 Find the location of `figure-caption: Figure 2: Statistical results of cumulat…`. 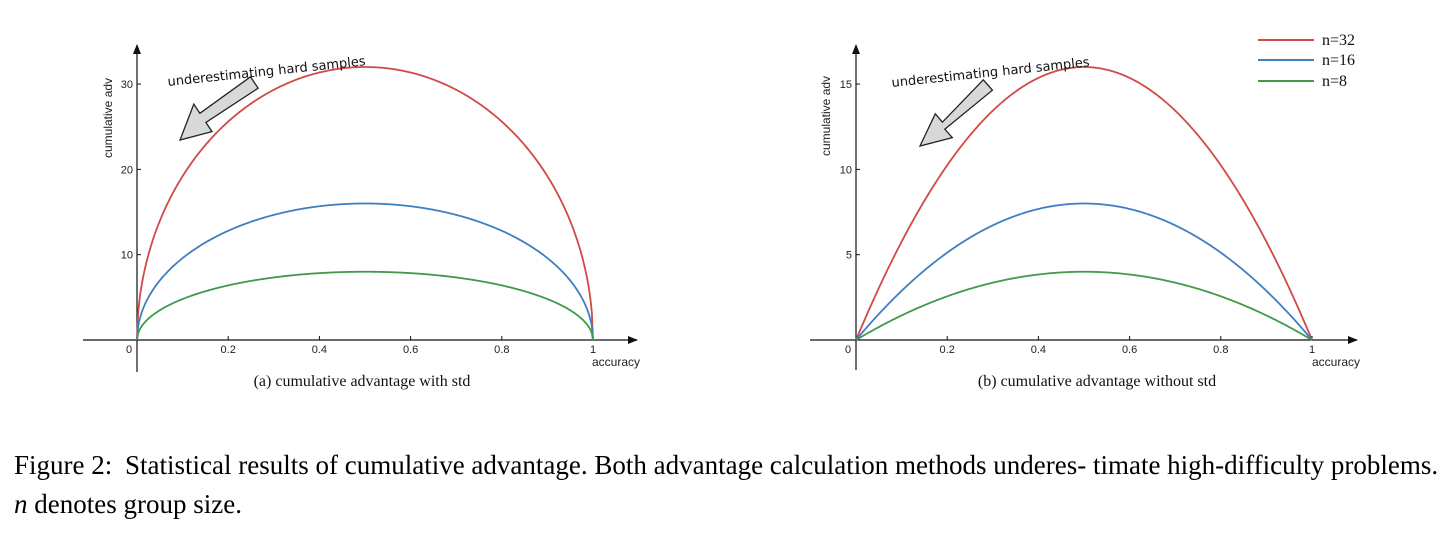

figure-caption: Figure 2: Statistical results of cumulat… is located at coordinates (726, 485).